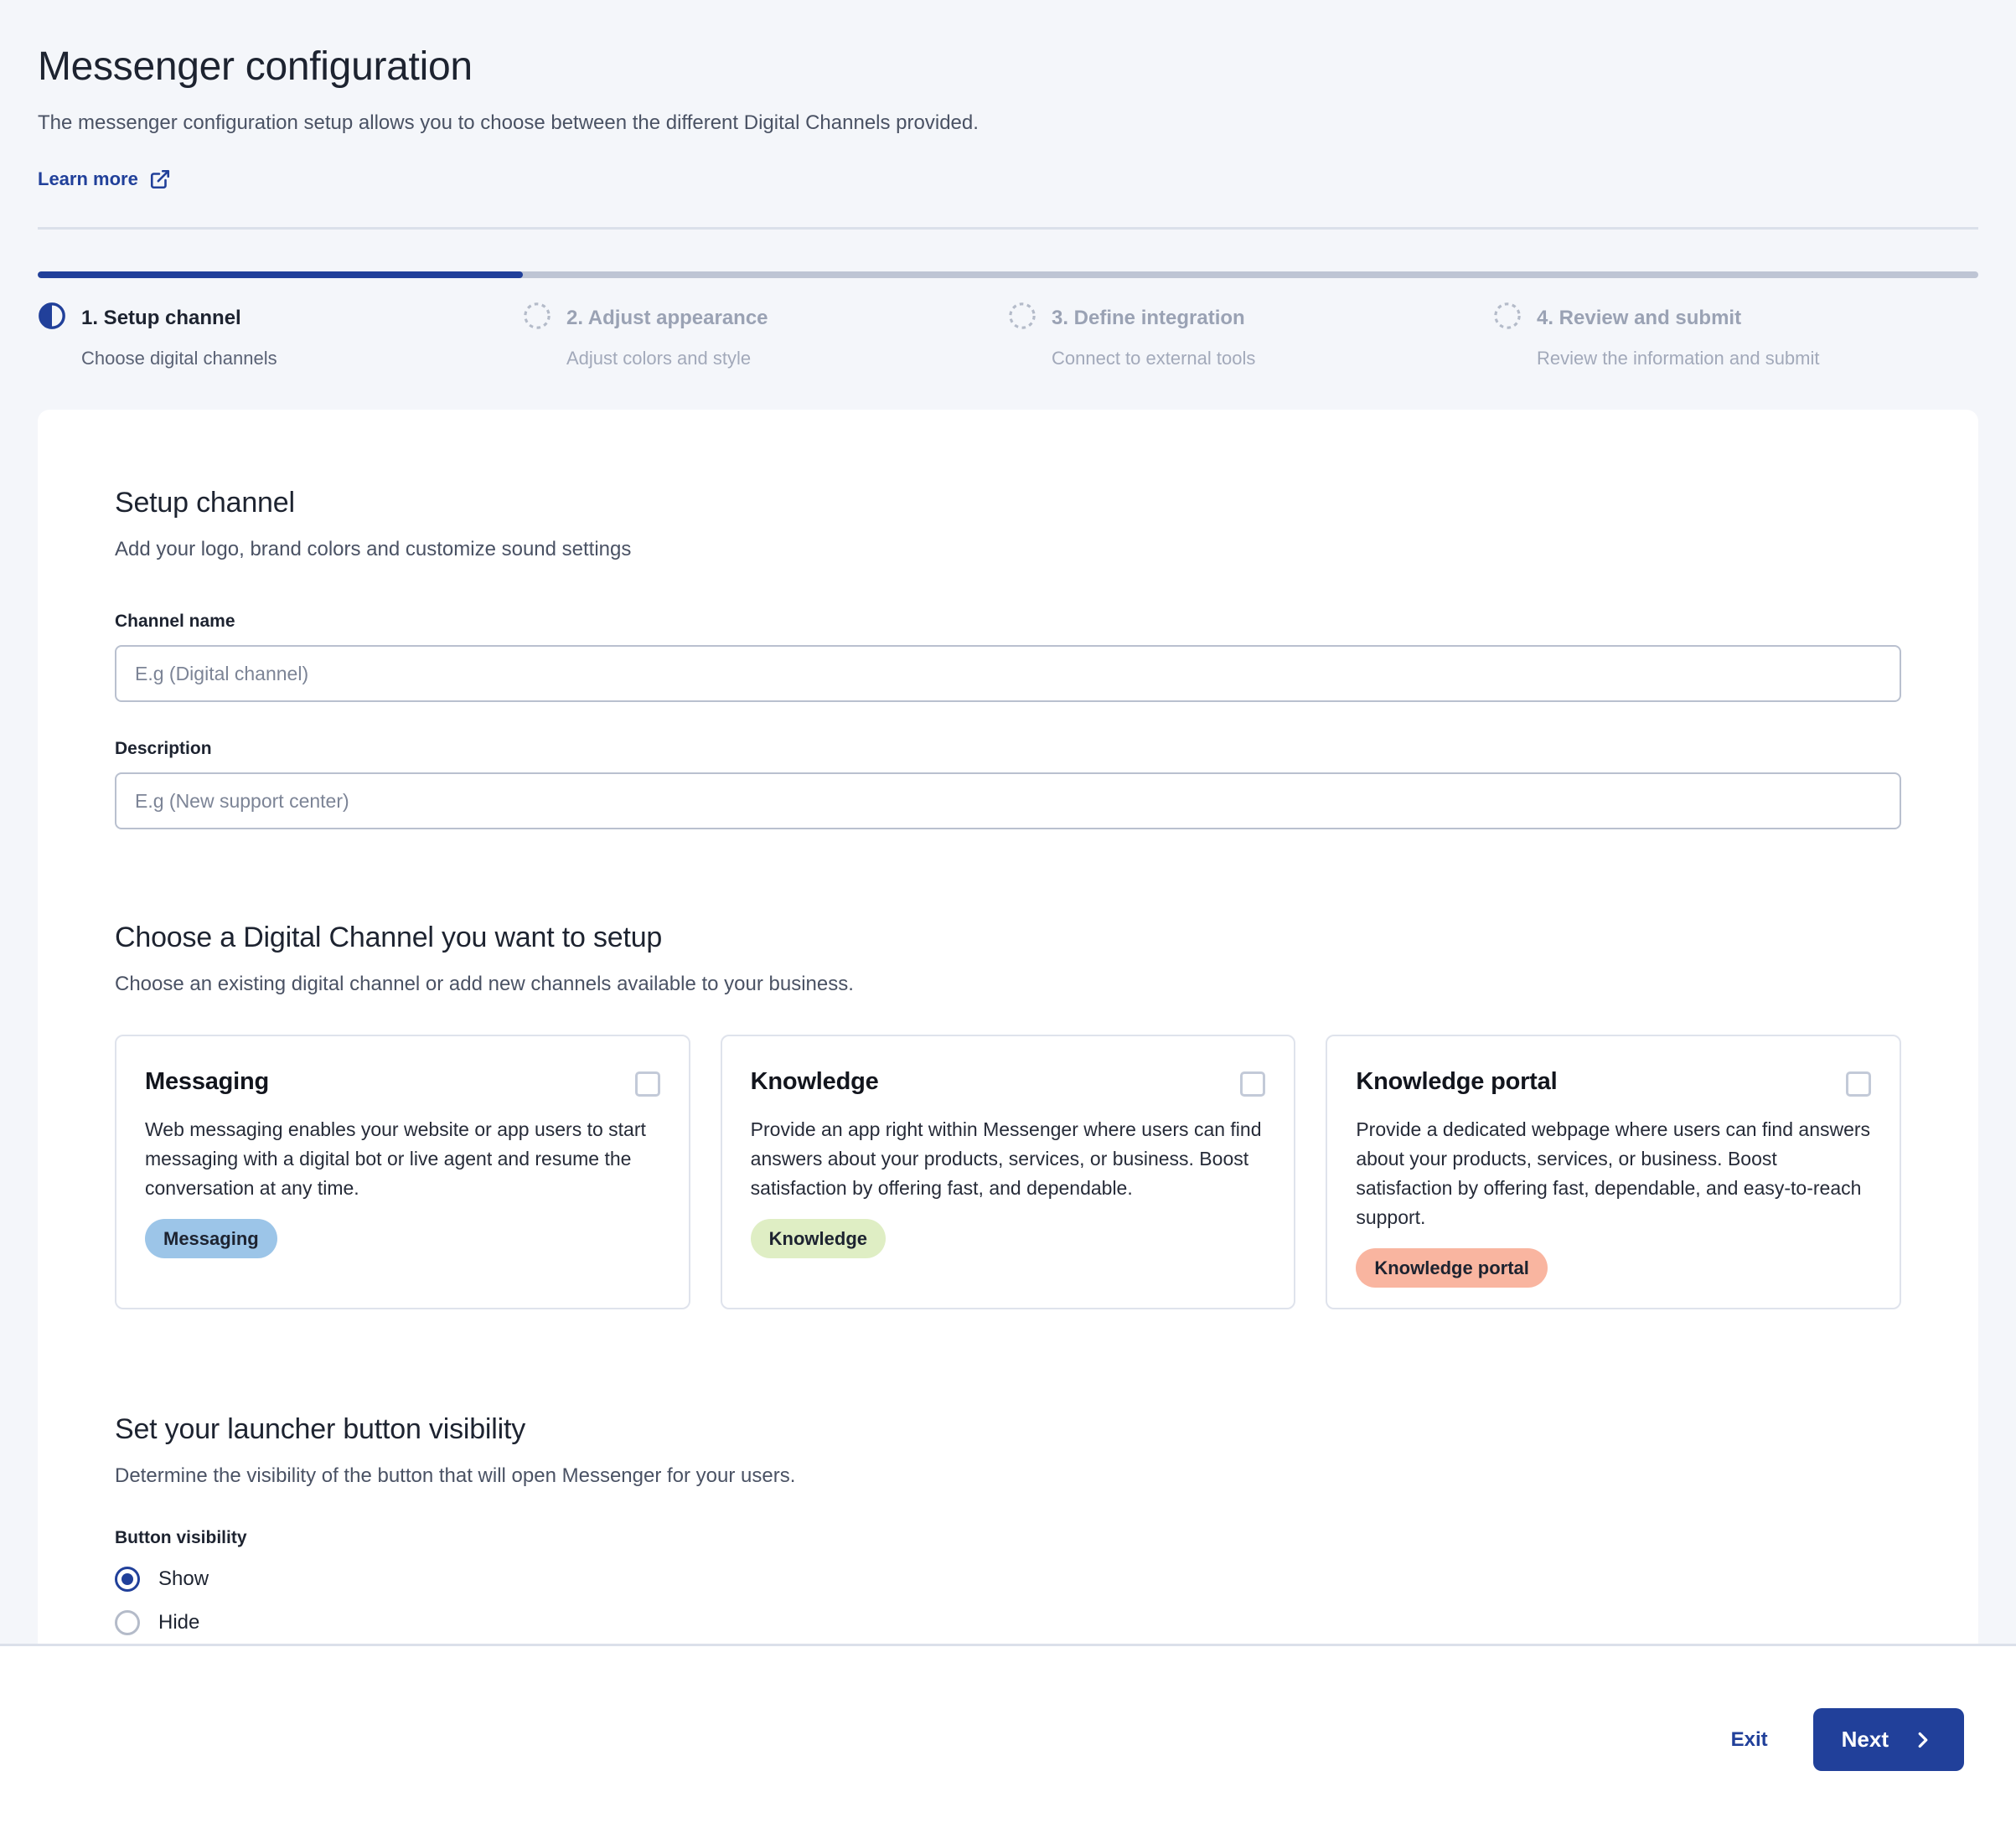  What do you see at coordinates (1865, 1739) in the screenshot?
I see `next-button-label: Next` at bounding box center [1865, 1739].